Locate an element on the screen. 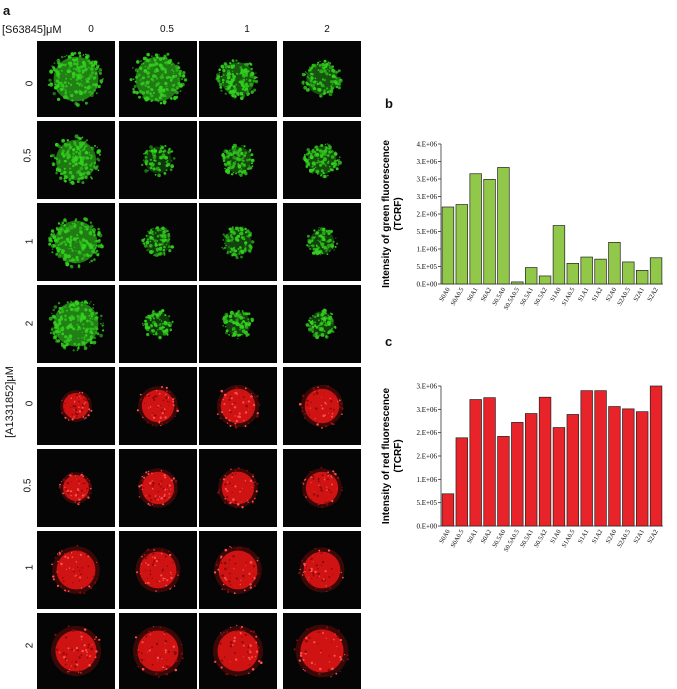 The image size is (677, 689). red-xtick-label-S2A0.5: S2A0.5 is located at coordinates (624, 539).